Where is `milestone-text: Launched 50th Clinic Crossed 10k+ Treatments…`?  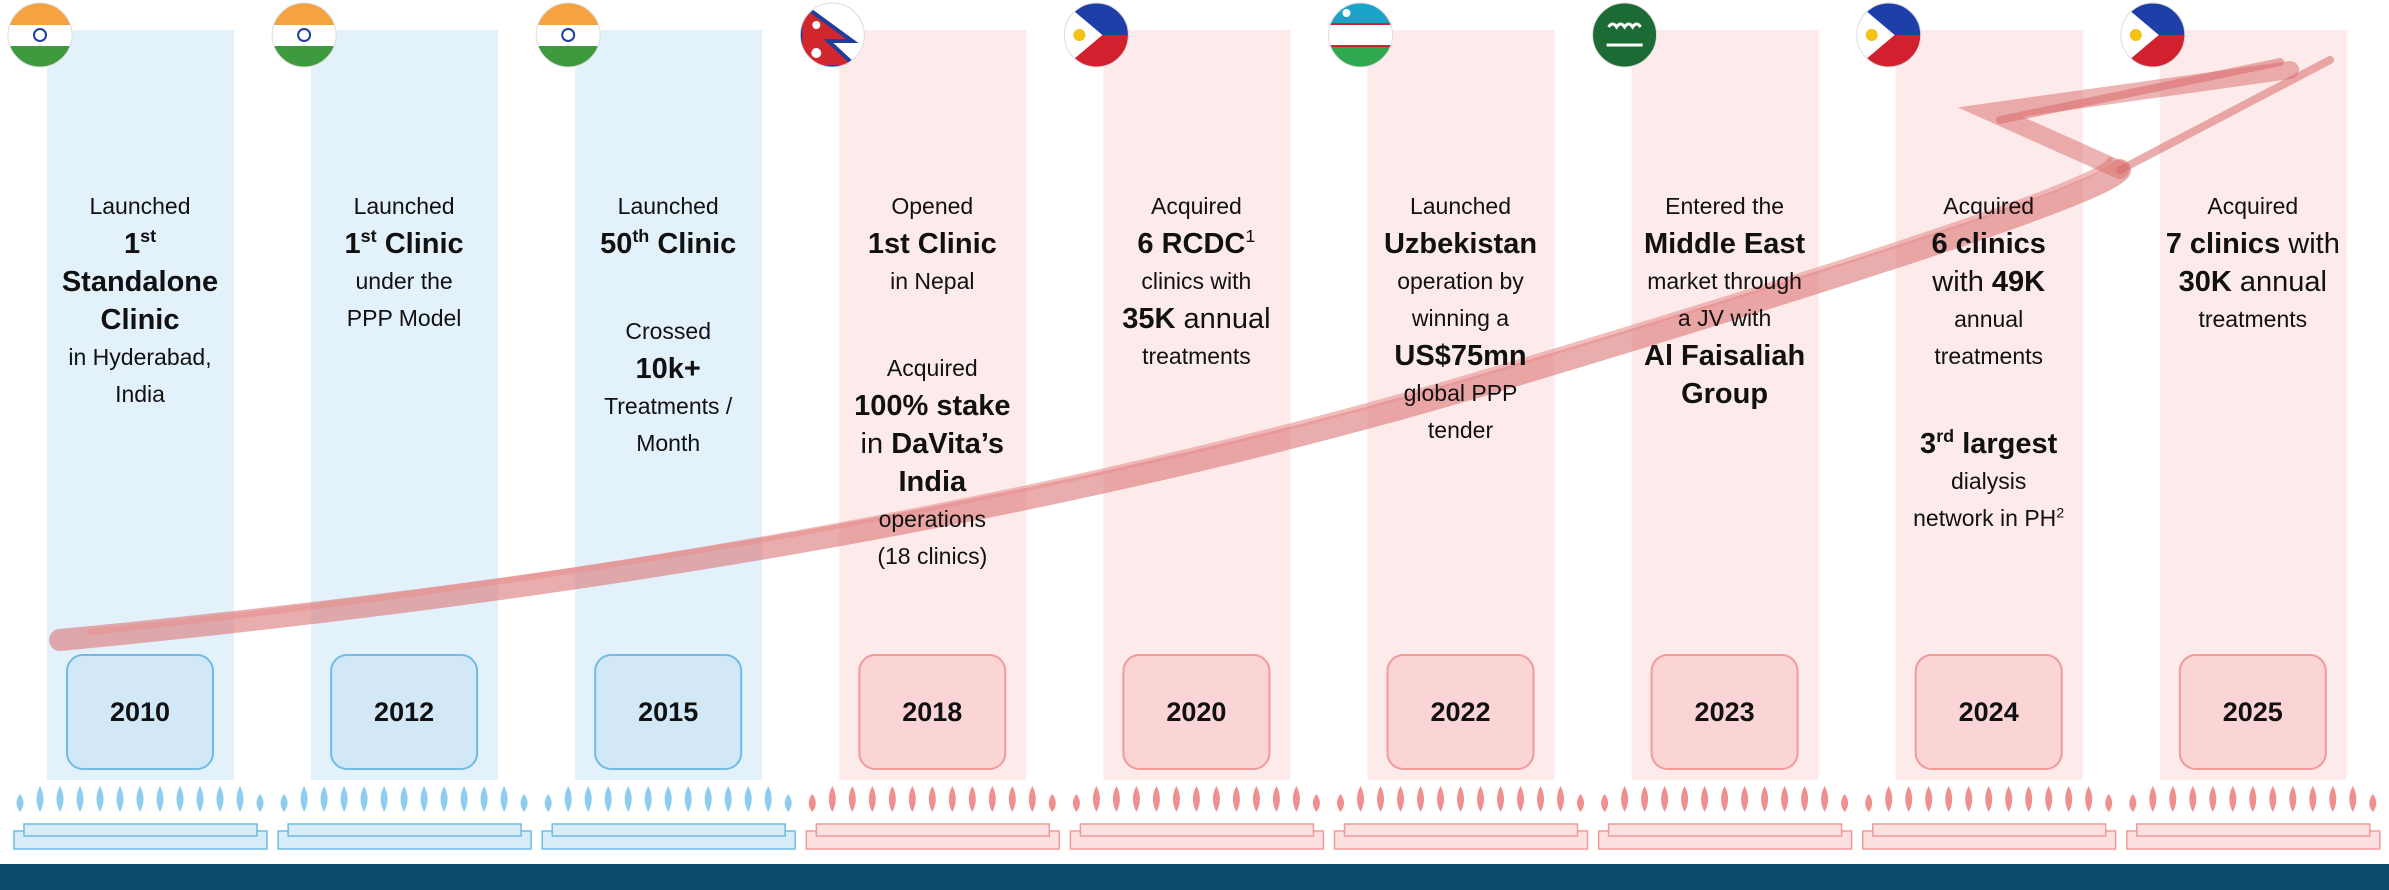 milestone-text: Launched 50th Clinic Crossed 10k+ Treatments… is located at coordinates (668, 325).